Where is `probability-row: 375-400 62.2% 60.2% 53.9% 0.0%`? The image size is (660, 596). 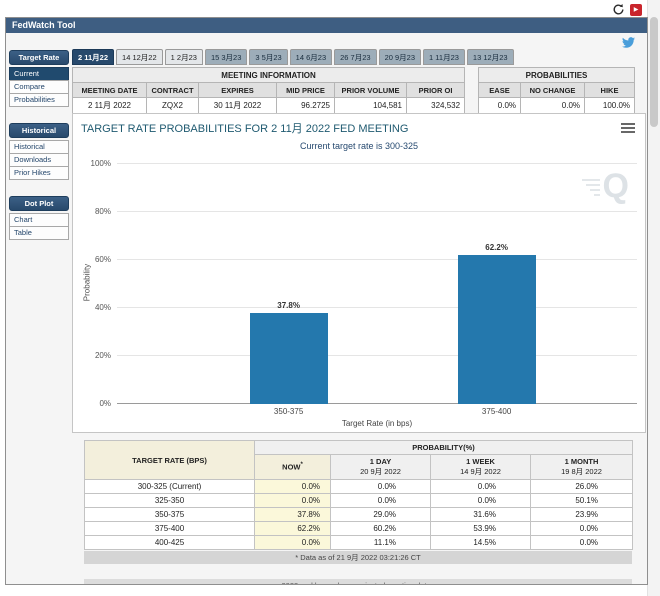 probability-row: 375-400 62.2% 60.2% 53.9% 0.0% is located at coordinates (358, 528).